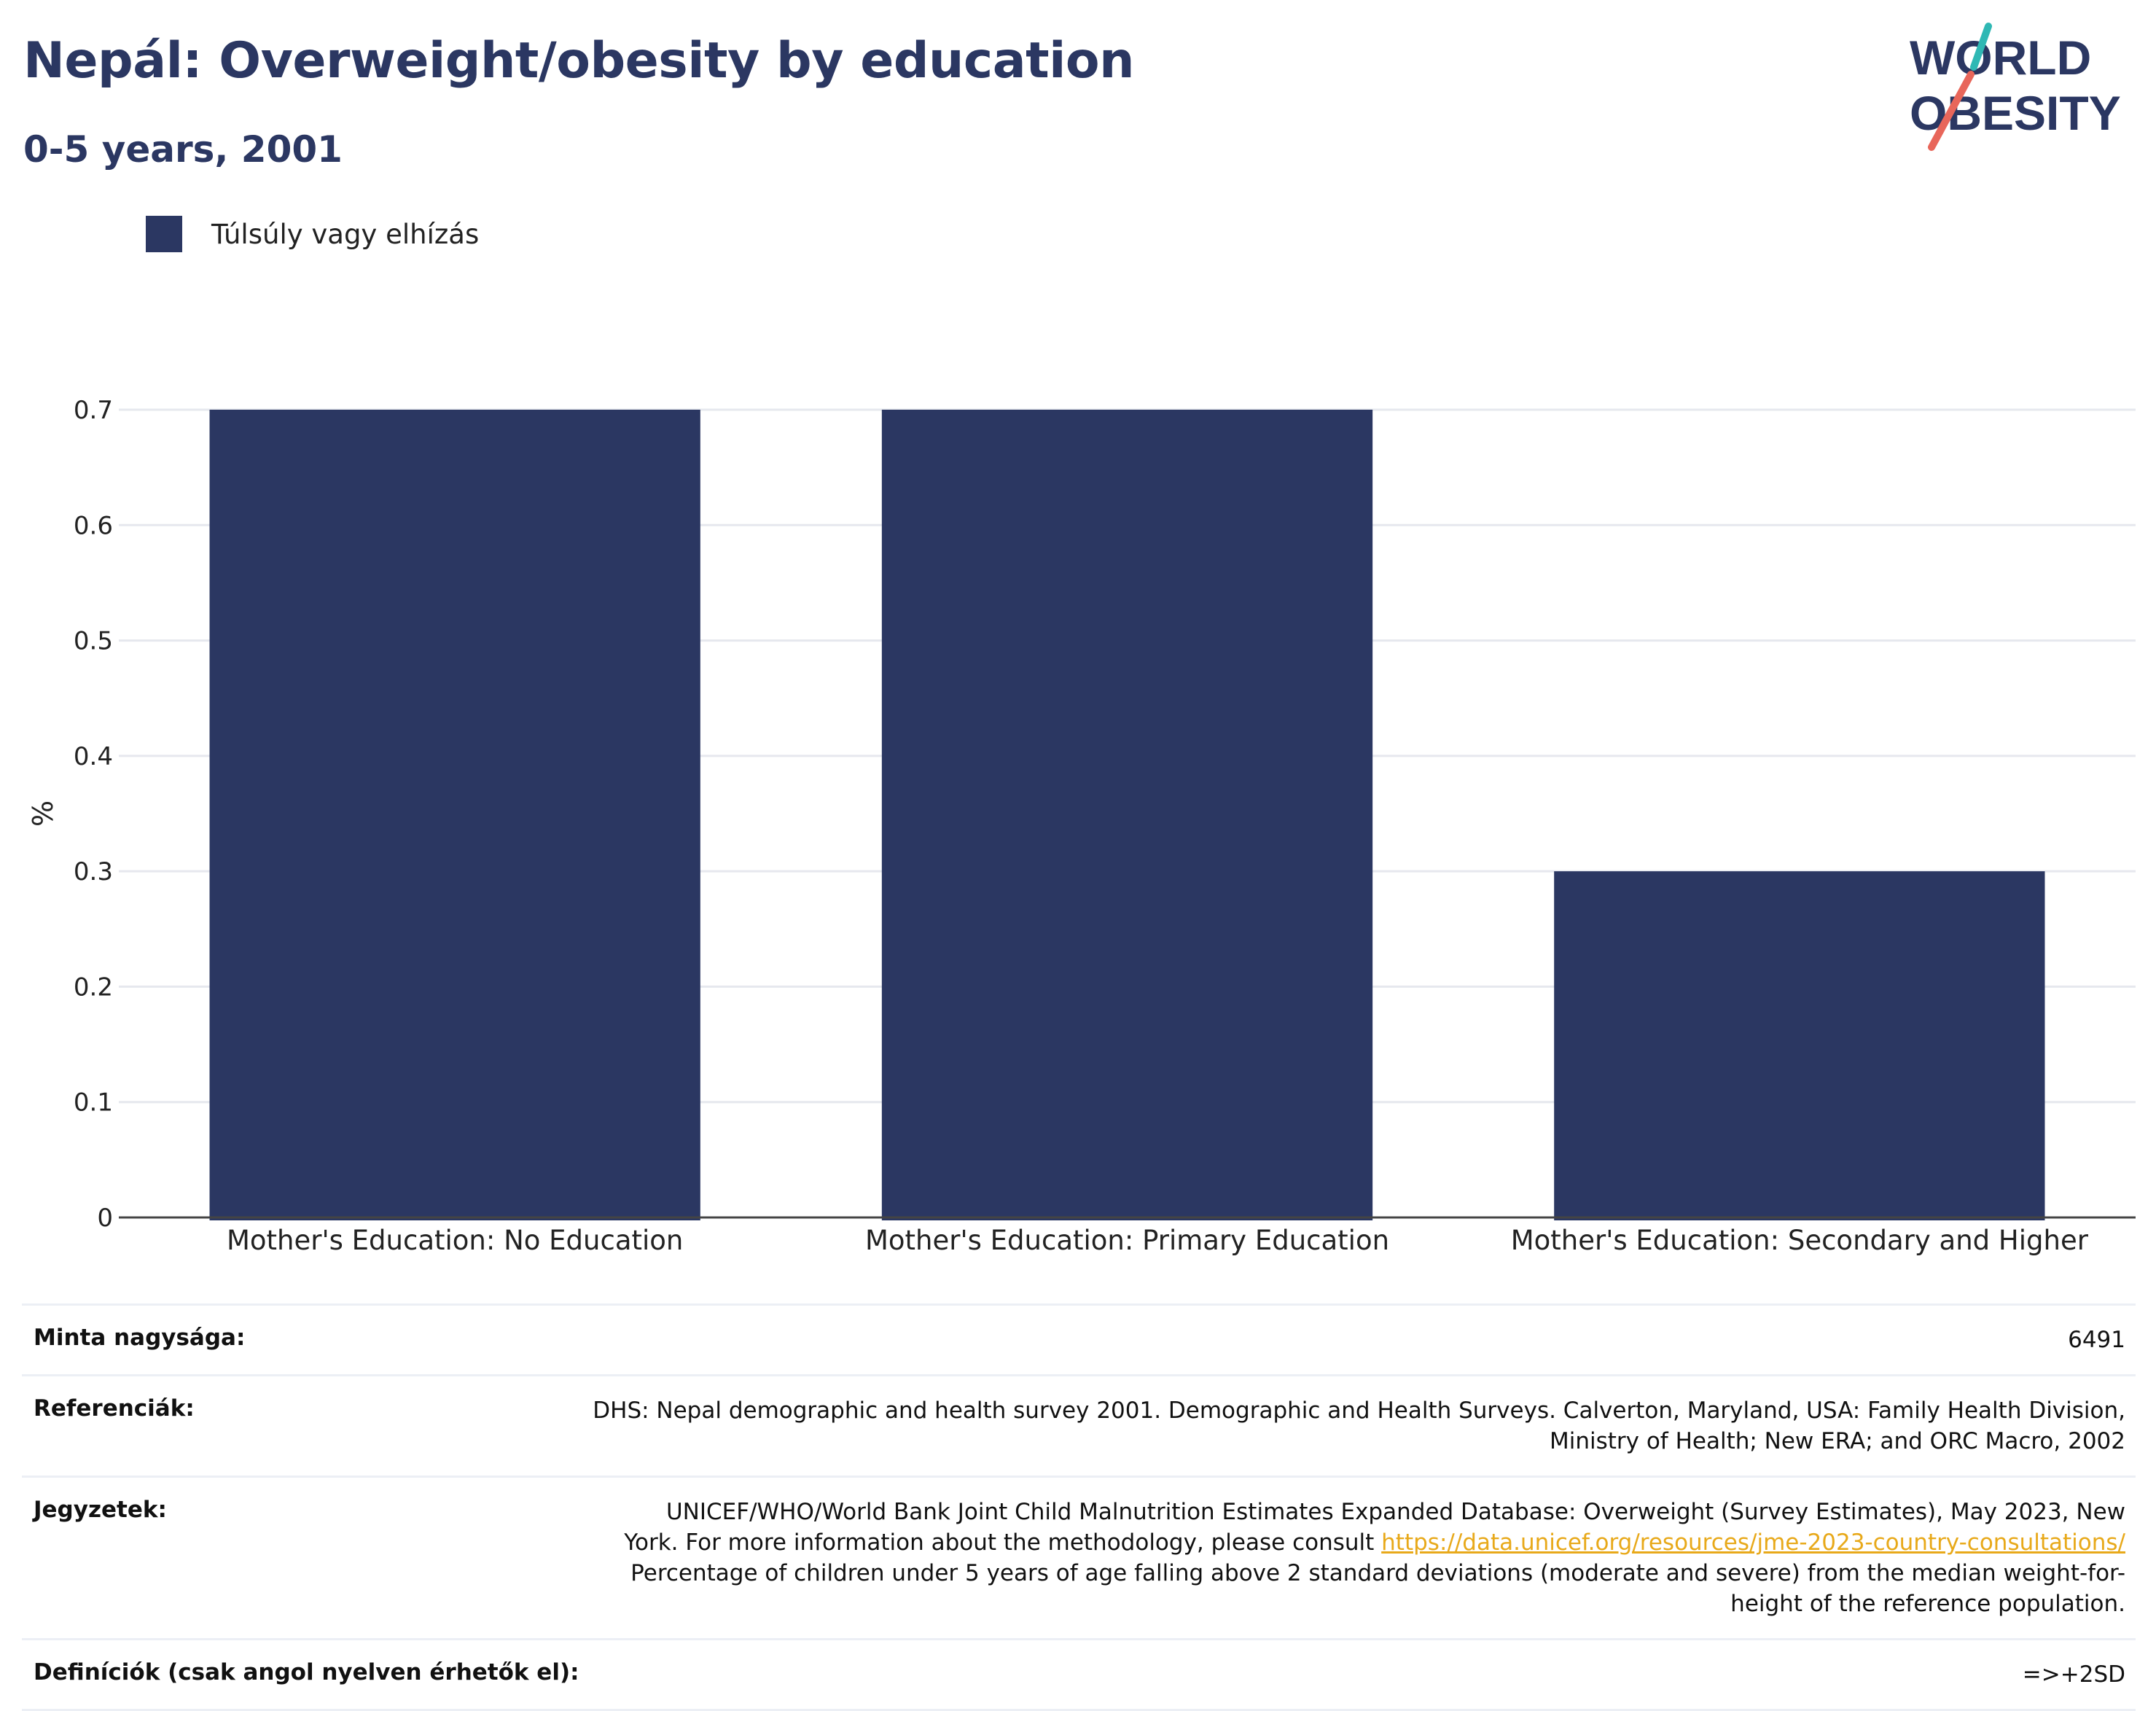 The height and width of the screenshot is (1711, 2156). Describe the element at coordinates (164, 234) in the screenshot. I see `legend-swatch` at that location.